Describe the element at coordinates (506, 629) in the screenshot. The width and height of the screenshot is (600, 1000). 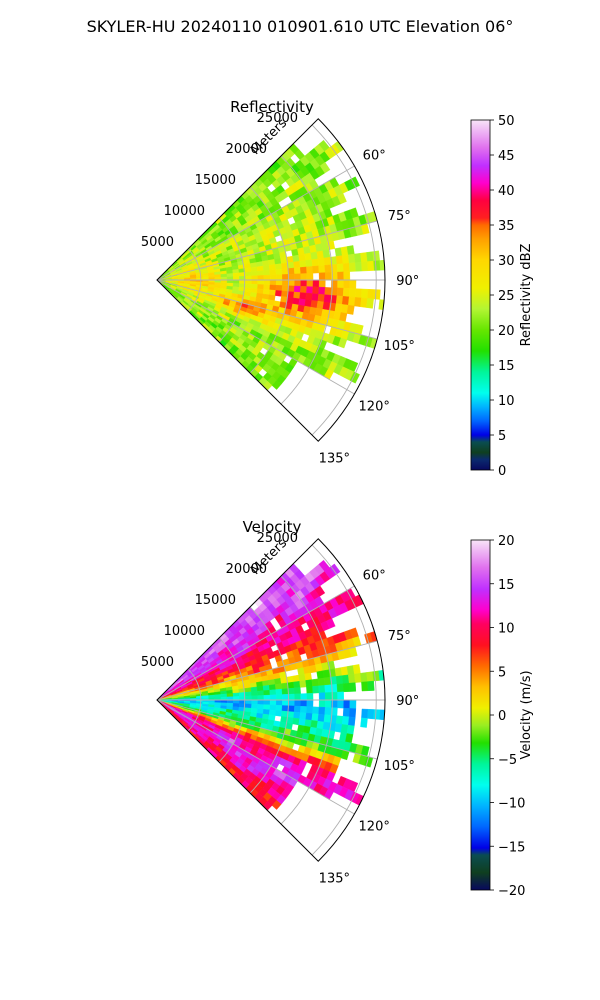
I see `colorbar-tick-label: 10` at that location.